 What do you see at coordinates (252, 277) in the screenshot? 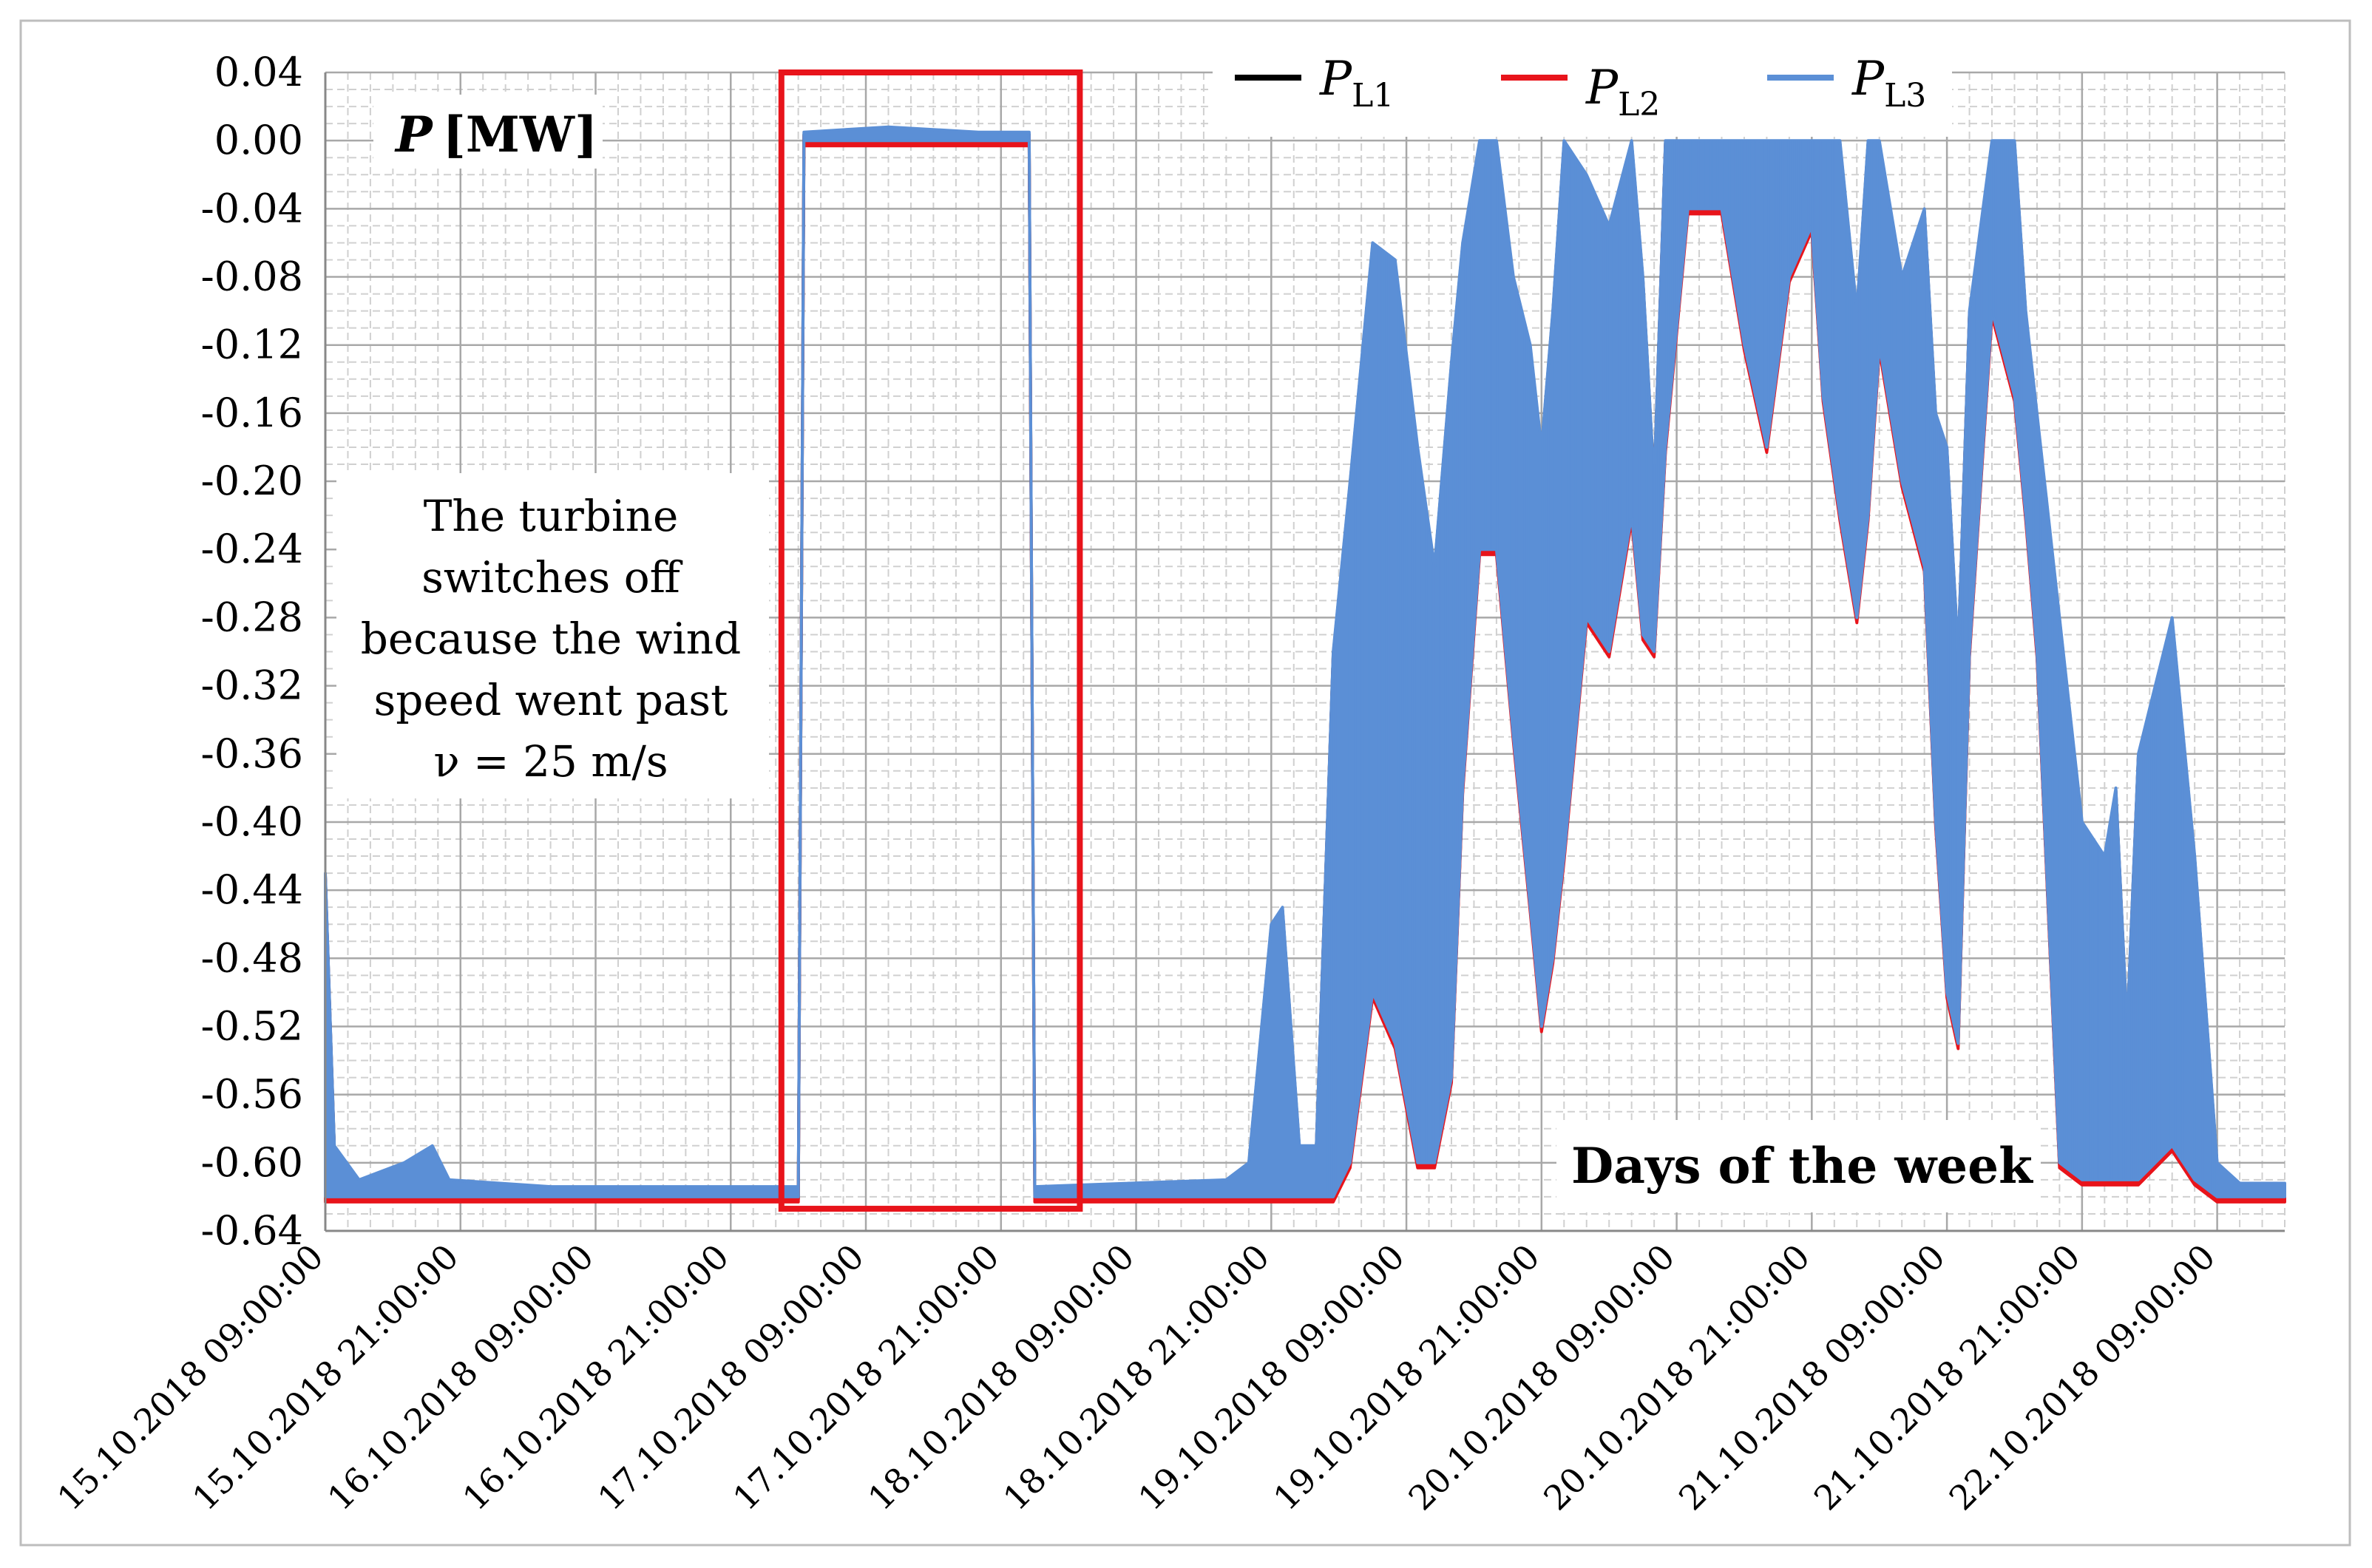
I see `y-tick-label: -0.08` at bounding box center [252, 277].